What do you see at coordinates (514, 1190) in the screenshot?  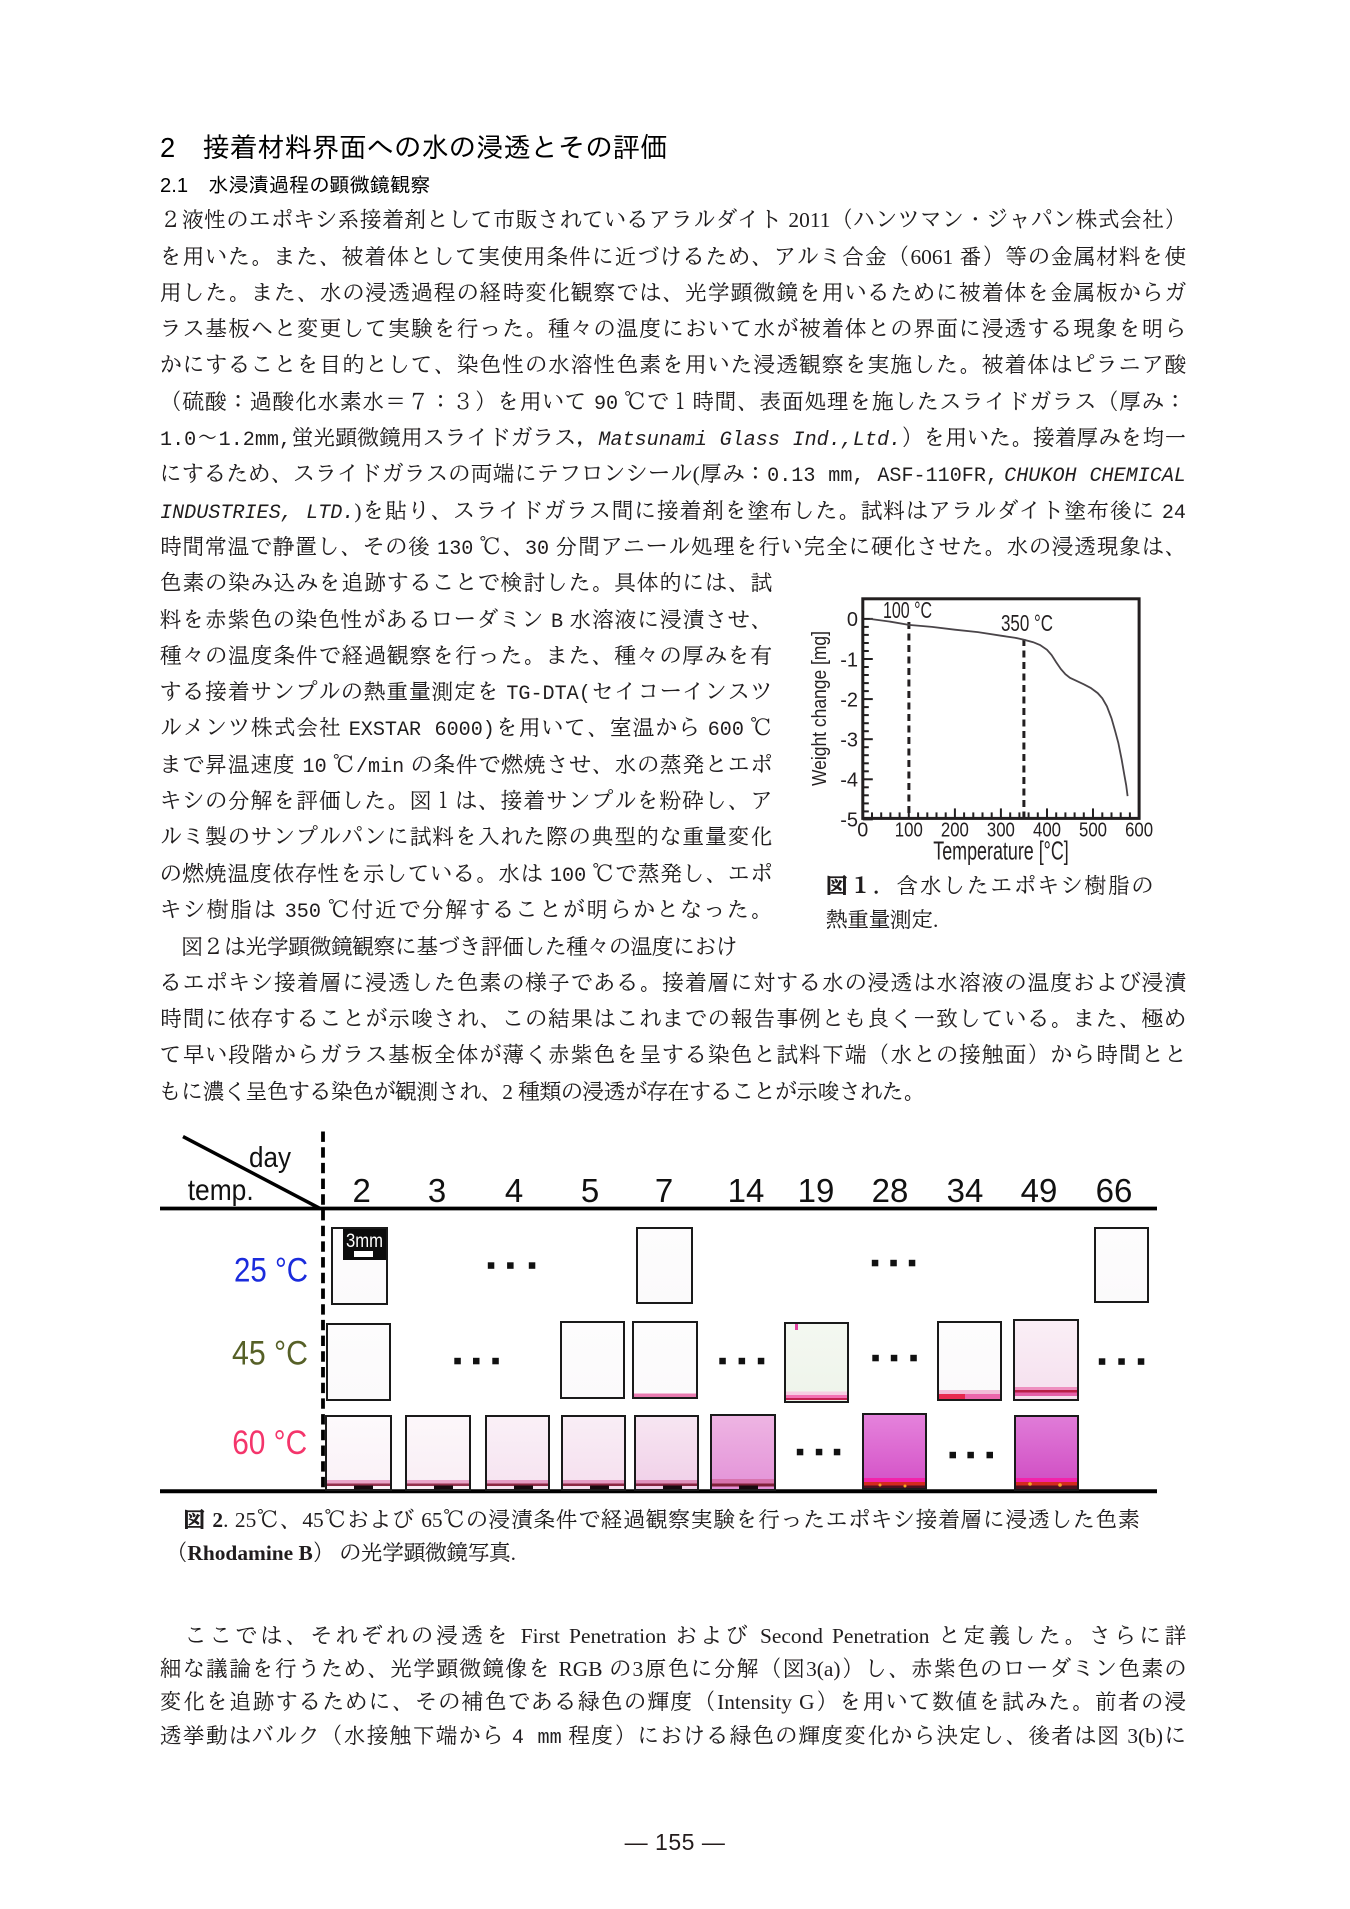 I see `svg-text: 4` at bounding box center [514, 1190].